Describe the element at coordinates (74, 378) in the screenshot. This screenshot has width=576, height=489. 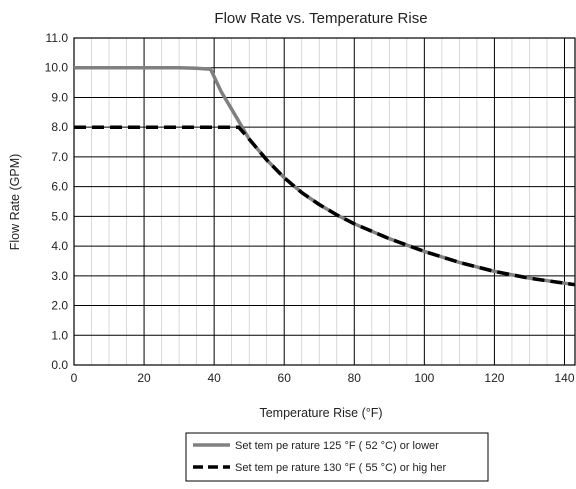
I see `x-tick-label: 0` at that location.